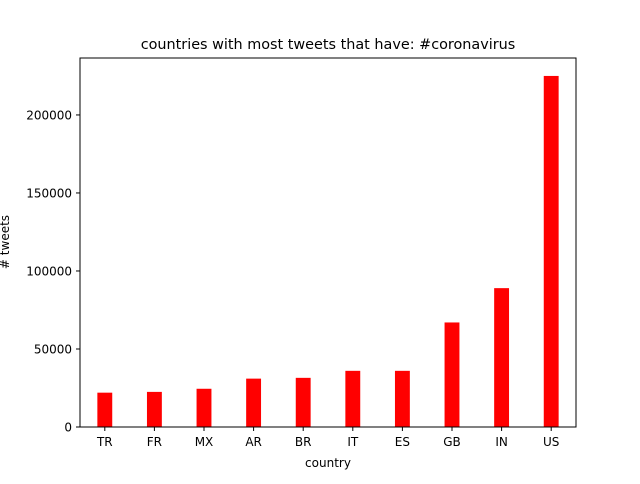  Describe the element at coordinates (68, 428) in the screenshot. I see `y-tick-label: 0` at that location.